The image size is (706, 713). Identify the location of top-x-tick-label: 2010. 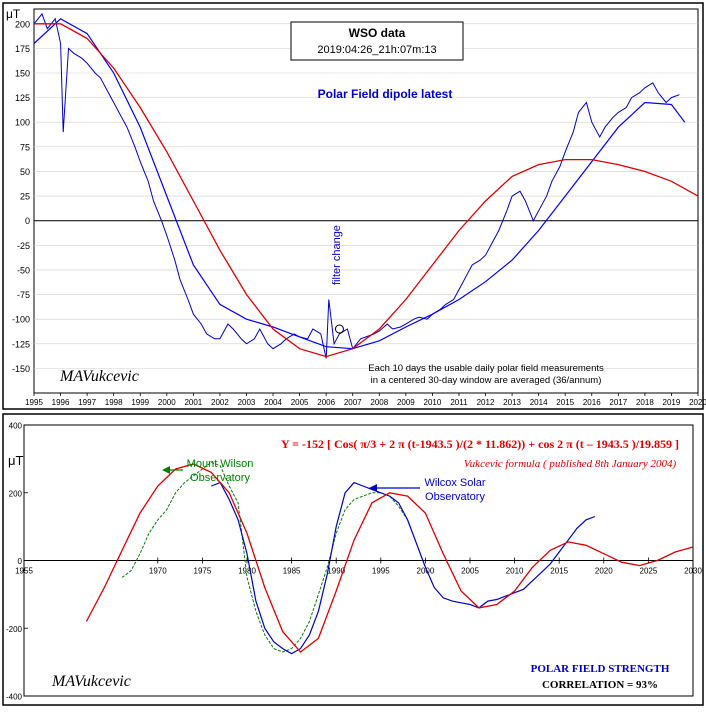
(433, 402).